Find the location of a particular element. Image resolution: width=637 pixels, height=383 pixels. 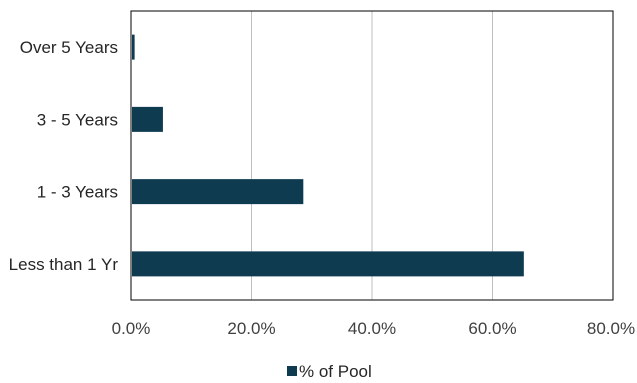

x-tick-label: 40.0% is located at coordinates (372, 328).